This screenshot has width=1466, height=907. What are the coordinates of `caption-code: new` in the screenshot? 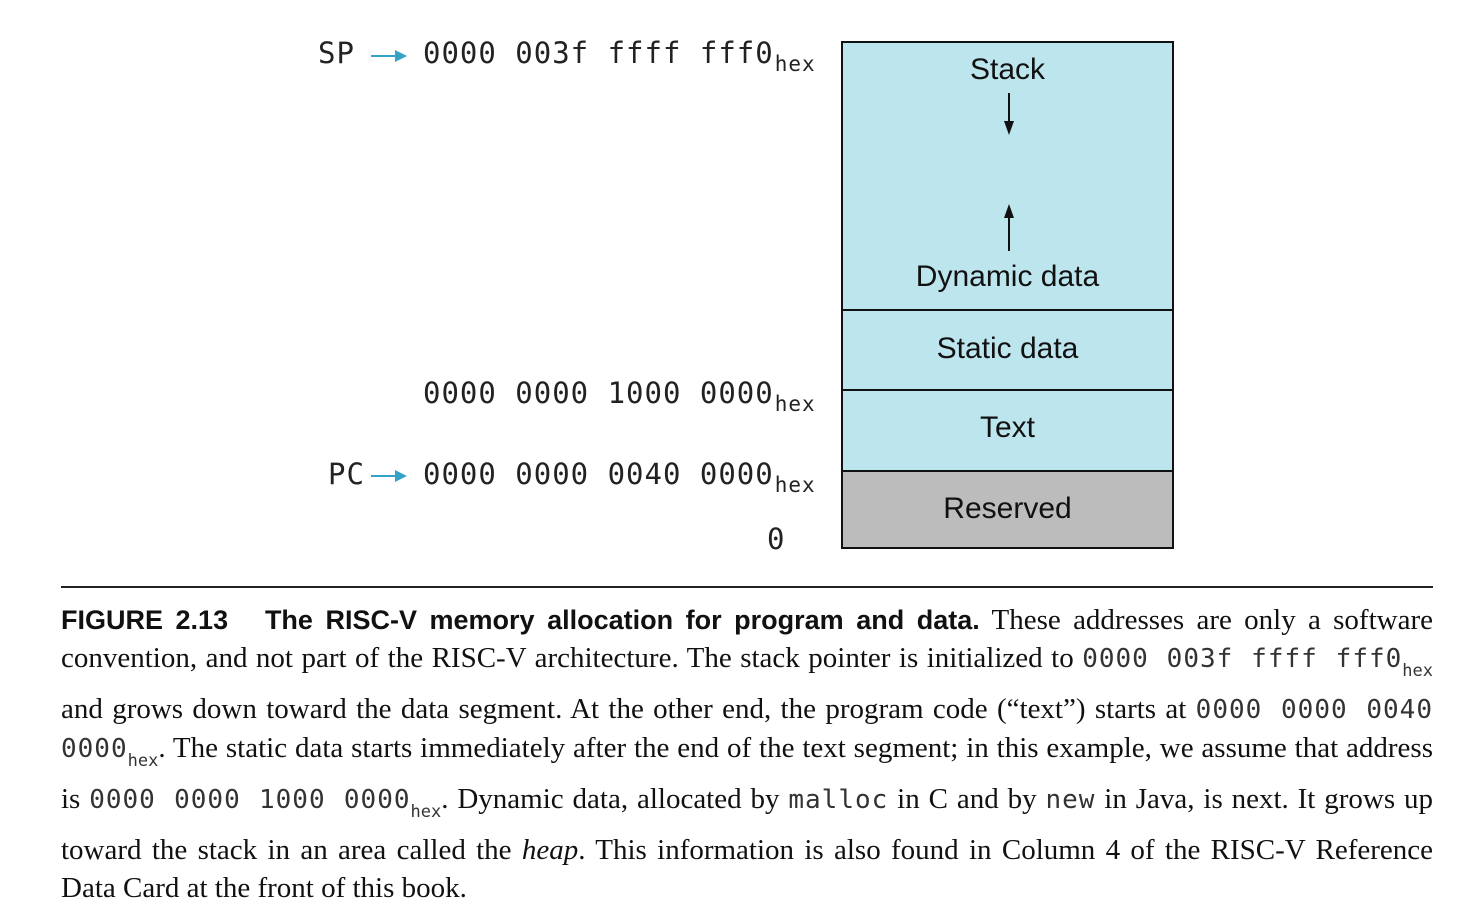 It's located at (1070, 800).